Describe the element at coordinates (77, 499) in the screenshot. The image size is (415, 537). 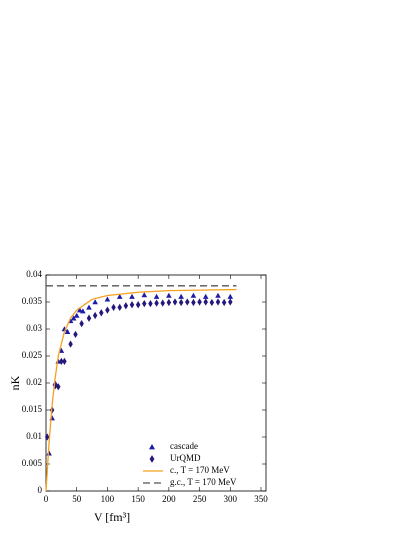
I see `x-tick-label: 50` at that location.